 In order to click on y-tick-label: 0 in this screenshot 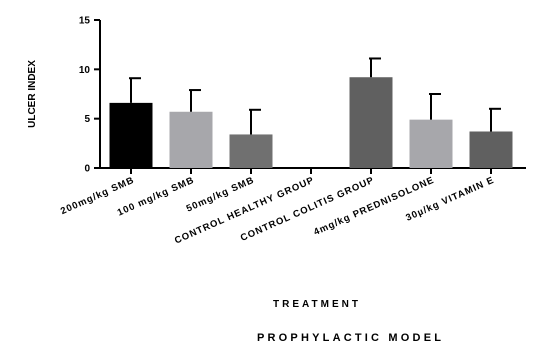, I will do `click(87, 169)`.